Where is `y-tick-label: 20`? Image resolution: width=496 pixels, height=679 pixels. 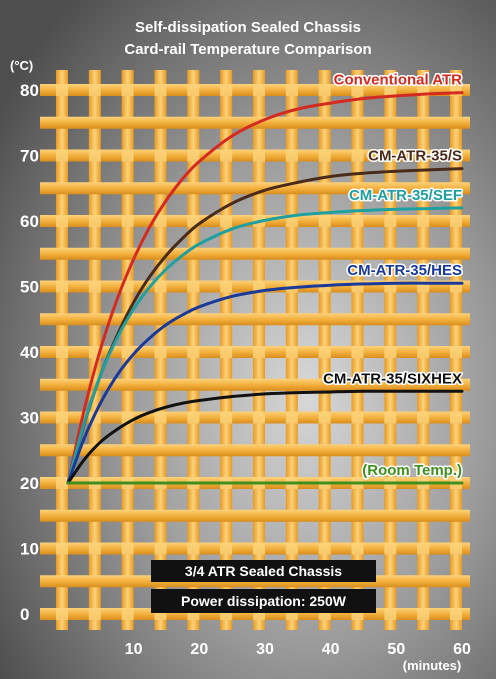 y-tick-label: 20 is located at coordinates (29, 483).